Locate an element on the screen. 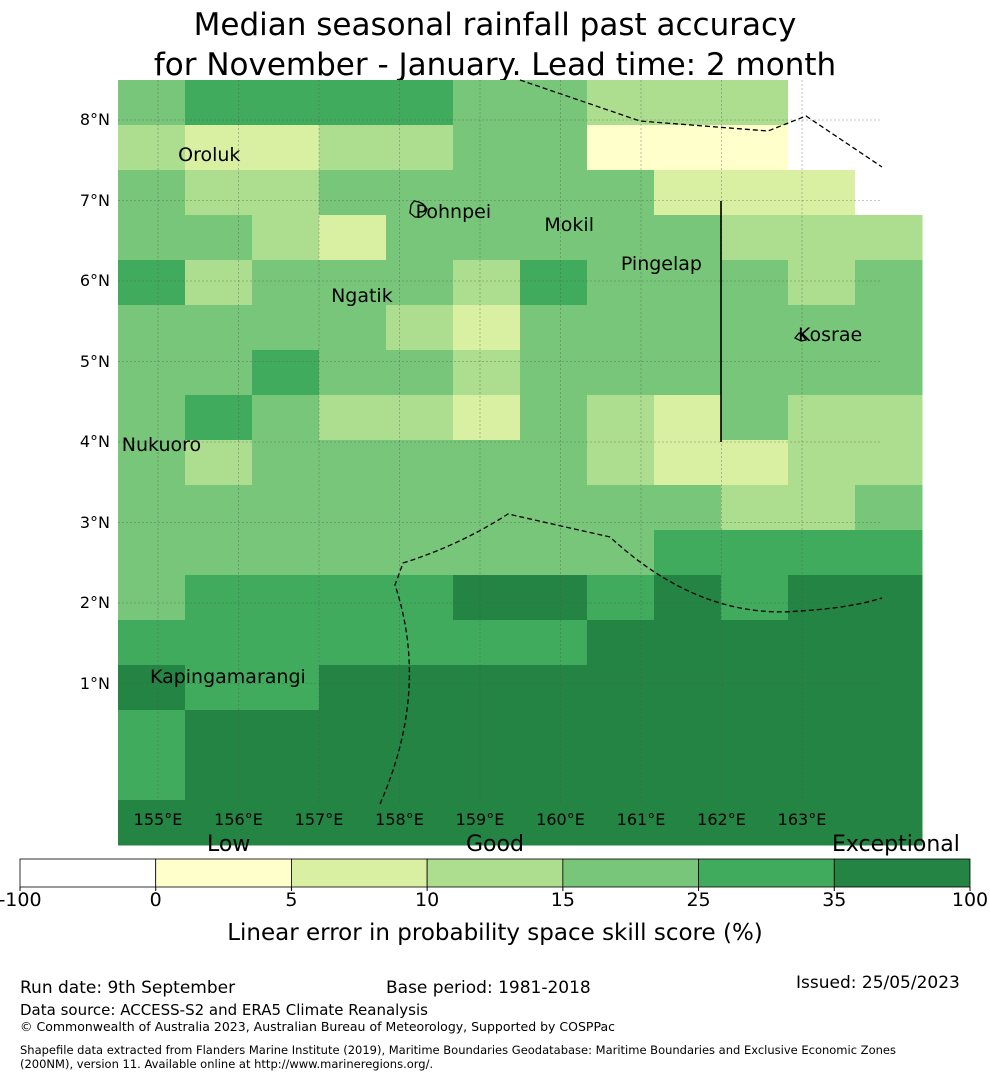 The height and width of the screenshot is (1080, 990). longitude-label: 155°E is located at coordinates (158, 819).